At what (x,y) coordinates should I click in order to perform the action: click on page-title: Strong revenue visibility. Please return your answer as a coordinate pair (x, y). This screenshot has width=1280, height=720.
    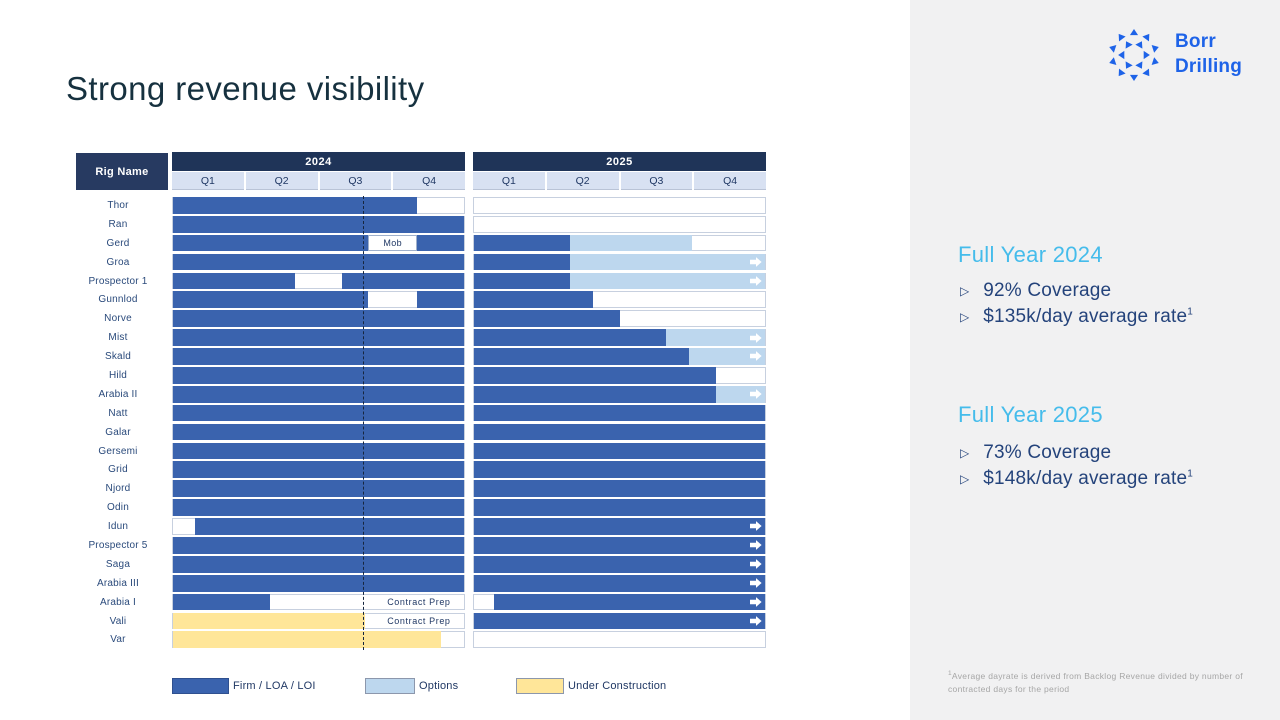
    Looking at the image, I should click on (245, 88).